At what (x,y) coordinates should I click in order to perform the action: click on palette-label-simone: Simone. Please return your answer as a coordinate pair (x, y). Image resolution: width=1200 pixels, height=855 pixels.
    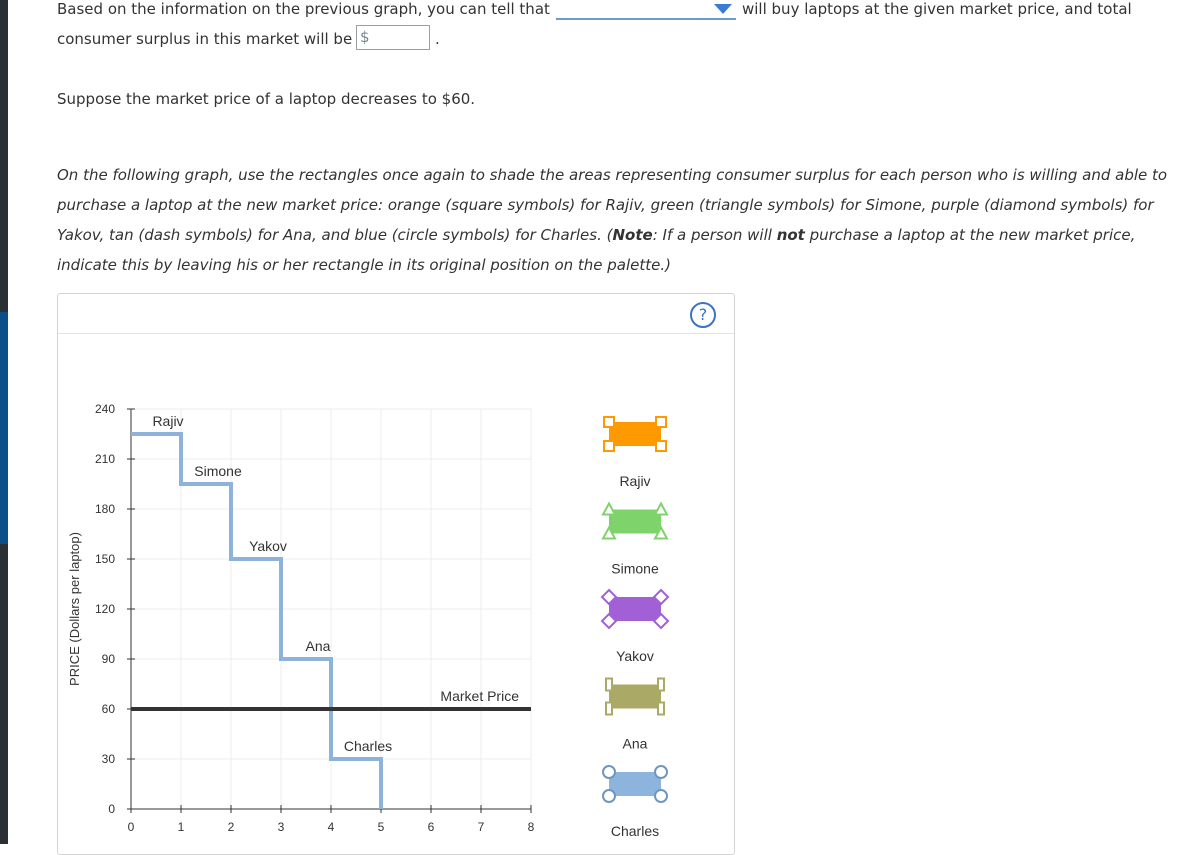
    Looking at the image, I should click on (635, 569).